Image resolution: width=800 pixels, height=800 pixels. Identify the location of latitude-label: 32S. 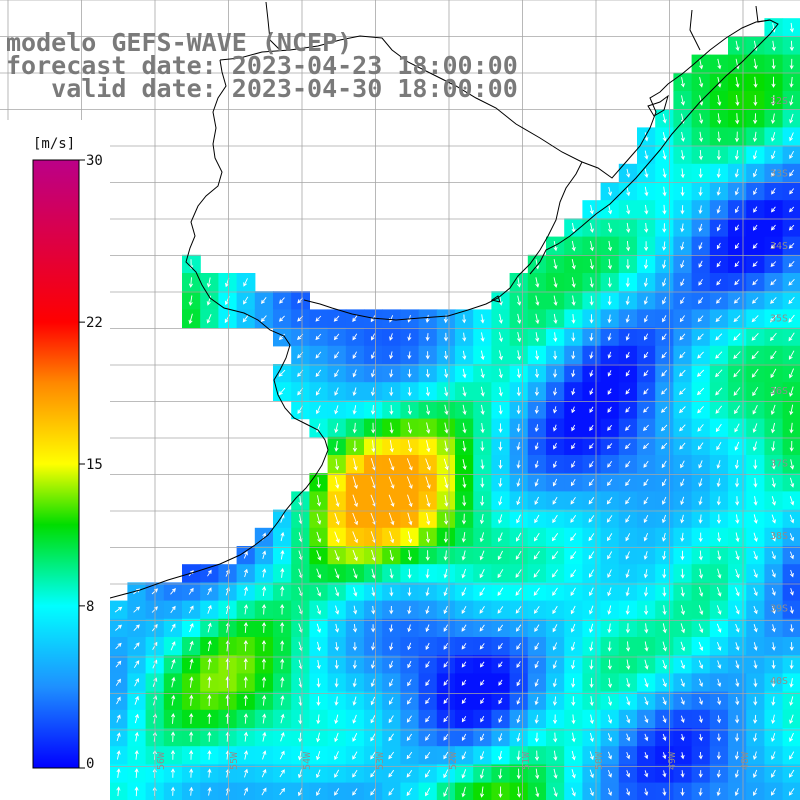
(779, 101).